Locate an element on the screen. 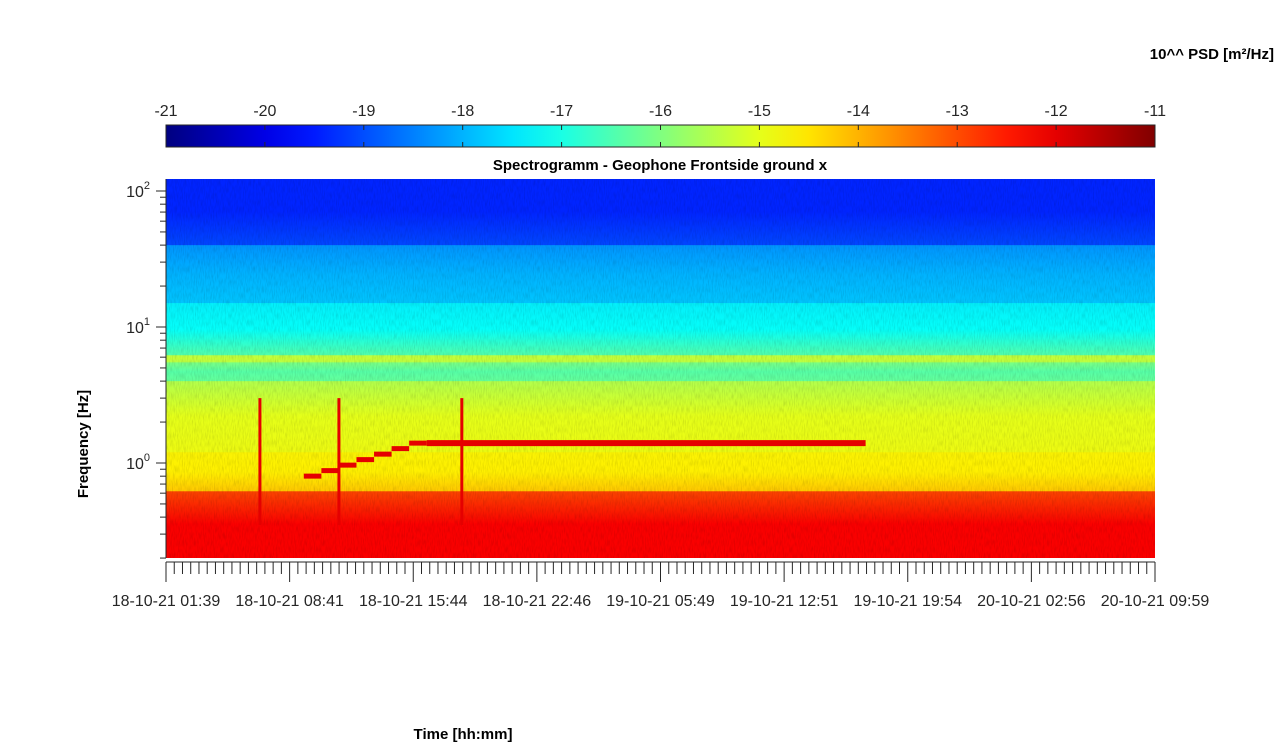 Image resolution: width=1276 pixels, height=743 pixels. x-axis-label: Time [hh:mm] is located at coordinates (463, 734).